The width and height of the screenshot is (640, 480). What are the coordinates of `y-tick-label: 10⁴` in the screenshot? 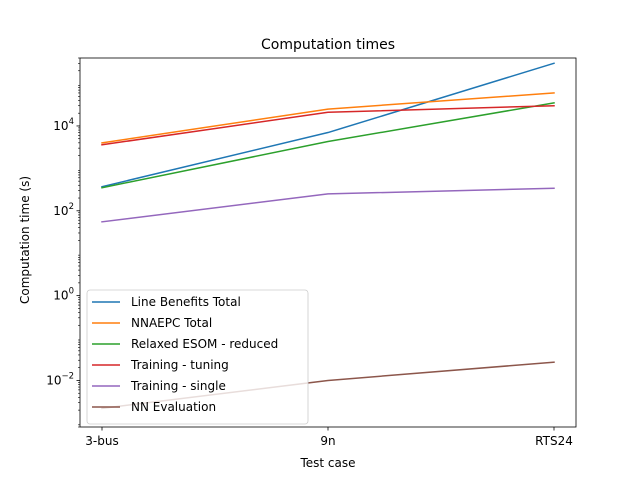 It's located at (63, 125).